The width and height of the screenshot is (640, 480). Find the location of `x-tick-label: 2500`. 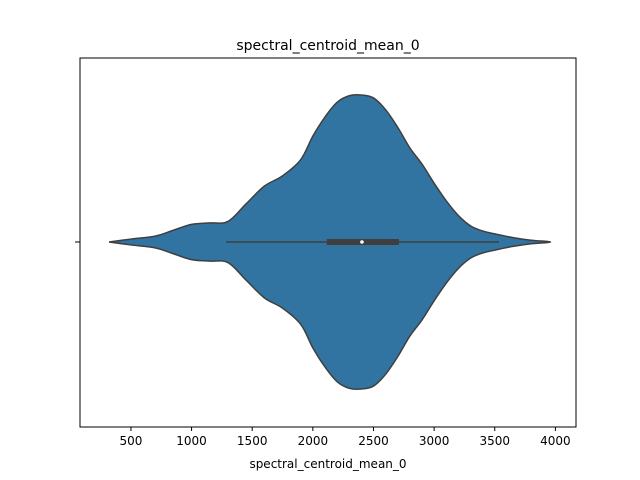

x-tick-label: 2500 is located at coordinates (373, 441).